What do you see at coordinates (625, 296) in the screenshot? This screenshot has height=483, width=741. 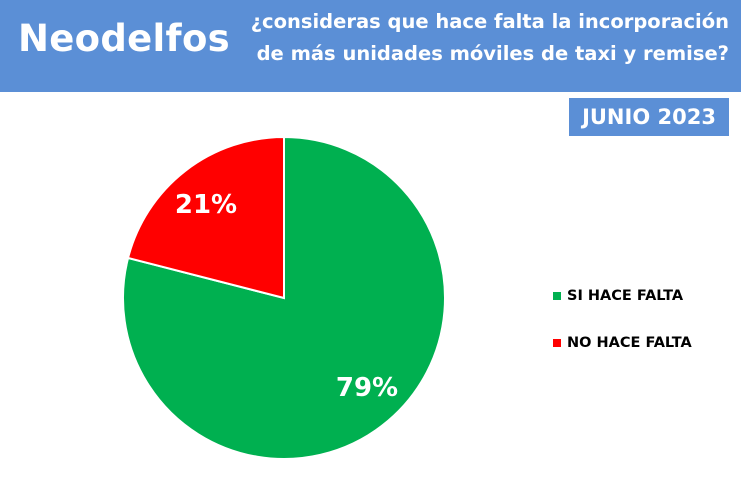 I see `legend-label-si: SI HACE FALTA` at bounding box center [625, 296].